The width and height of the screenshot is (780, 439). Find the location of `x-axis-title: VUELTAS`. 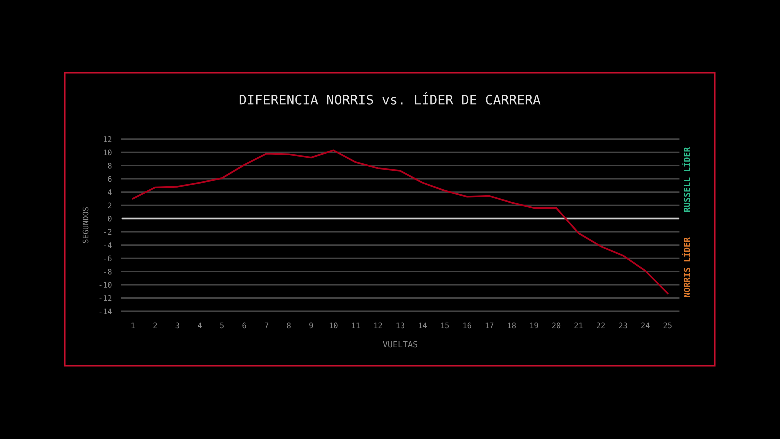

x-axis-title: VUELTAS is located at coordinates (400, 344).